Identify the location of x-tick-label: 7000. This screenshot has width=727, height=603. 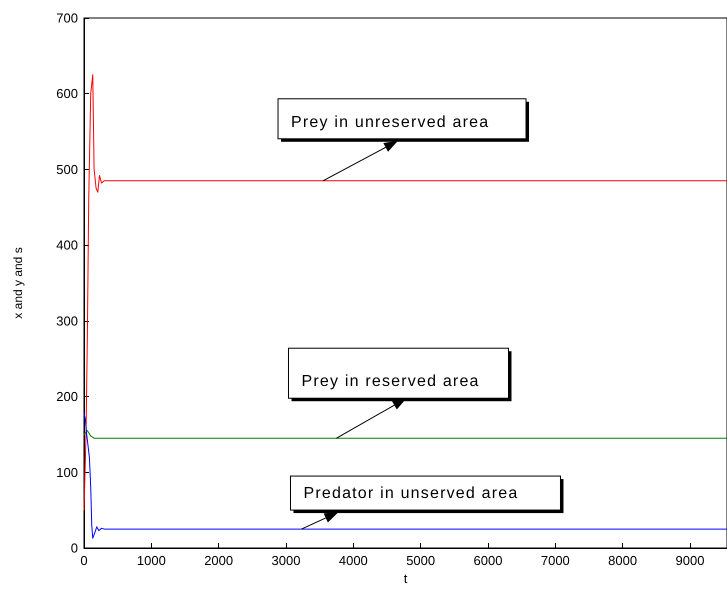
(555, 560).